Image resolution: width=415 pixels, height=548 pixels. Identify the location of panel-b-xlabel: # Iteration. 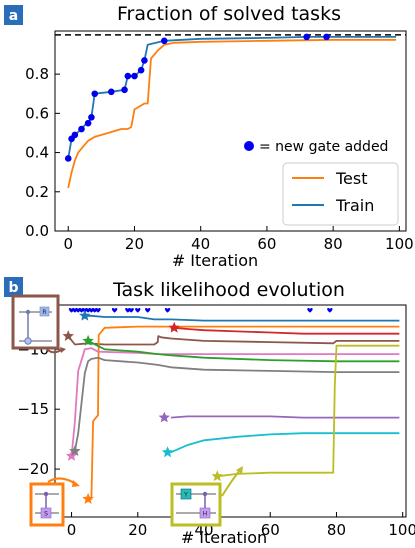
(224, 537).